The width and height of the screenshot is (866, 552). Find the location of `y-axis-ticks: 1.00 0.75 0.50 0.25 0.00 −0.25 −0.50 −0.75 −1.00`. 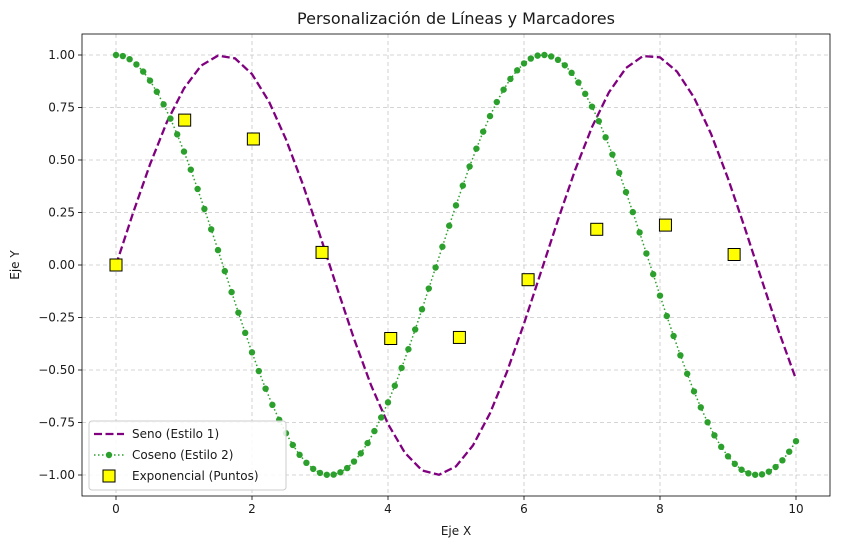

y-axis-ticks: 1.00 0.75 0.50 0.25 0.00 −0.25 −0.50 −0.75 −1.00 is located at coordinates (60, 265).